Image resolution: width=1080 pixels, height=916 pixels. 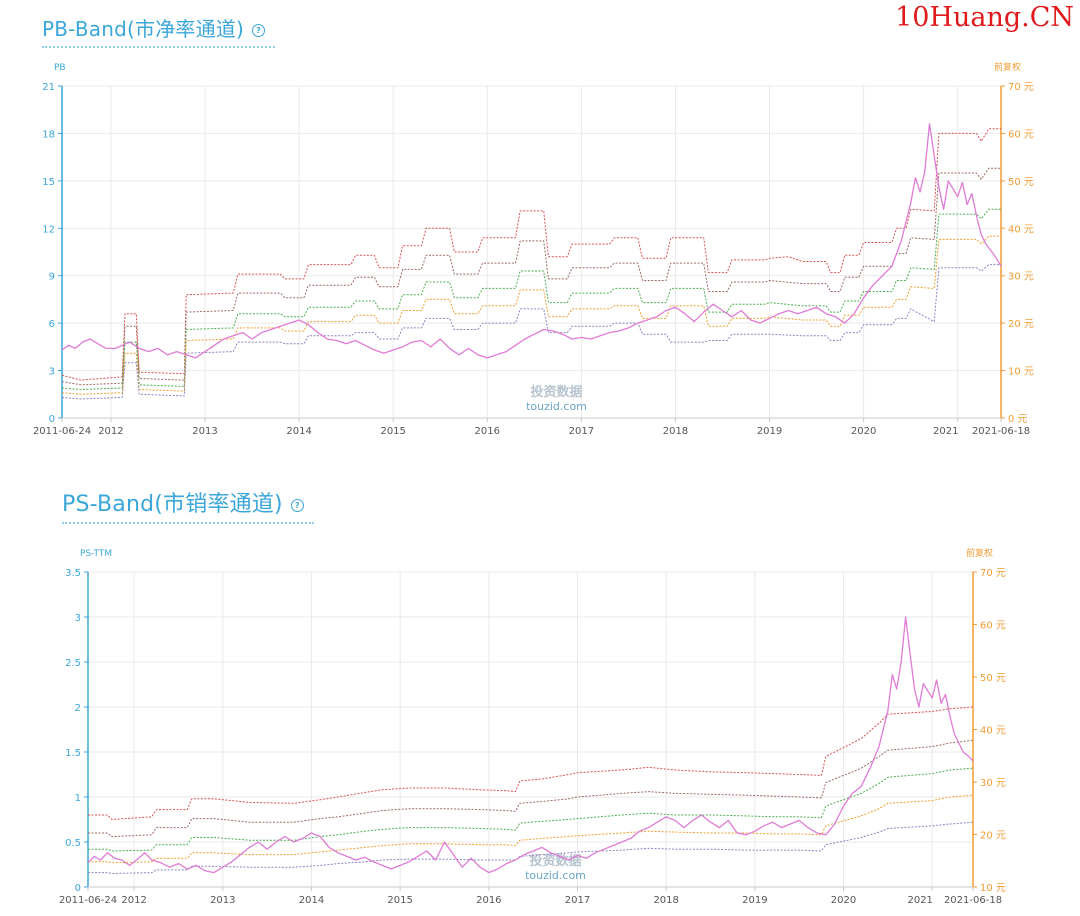 What do you see at coordinates (52, 277) in the screenshot?
I see `left-tick-label: 9` at bounding box center [52, 277].